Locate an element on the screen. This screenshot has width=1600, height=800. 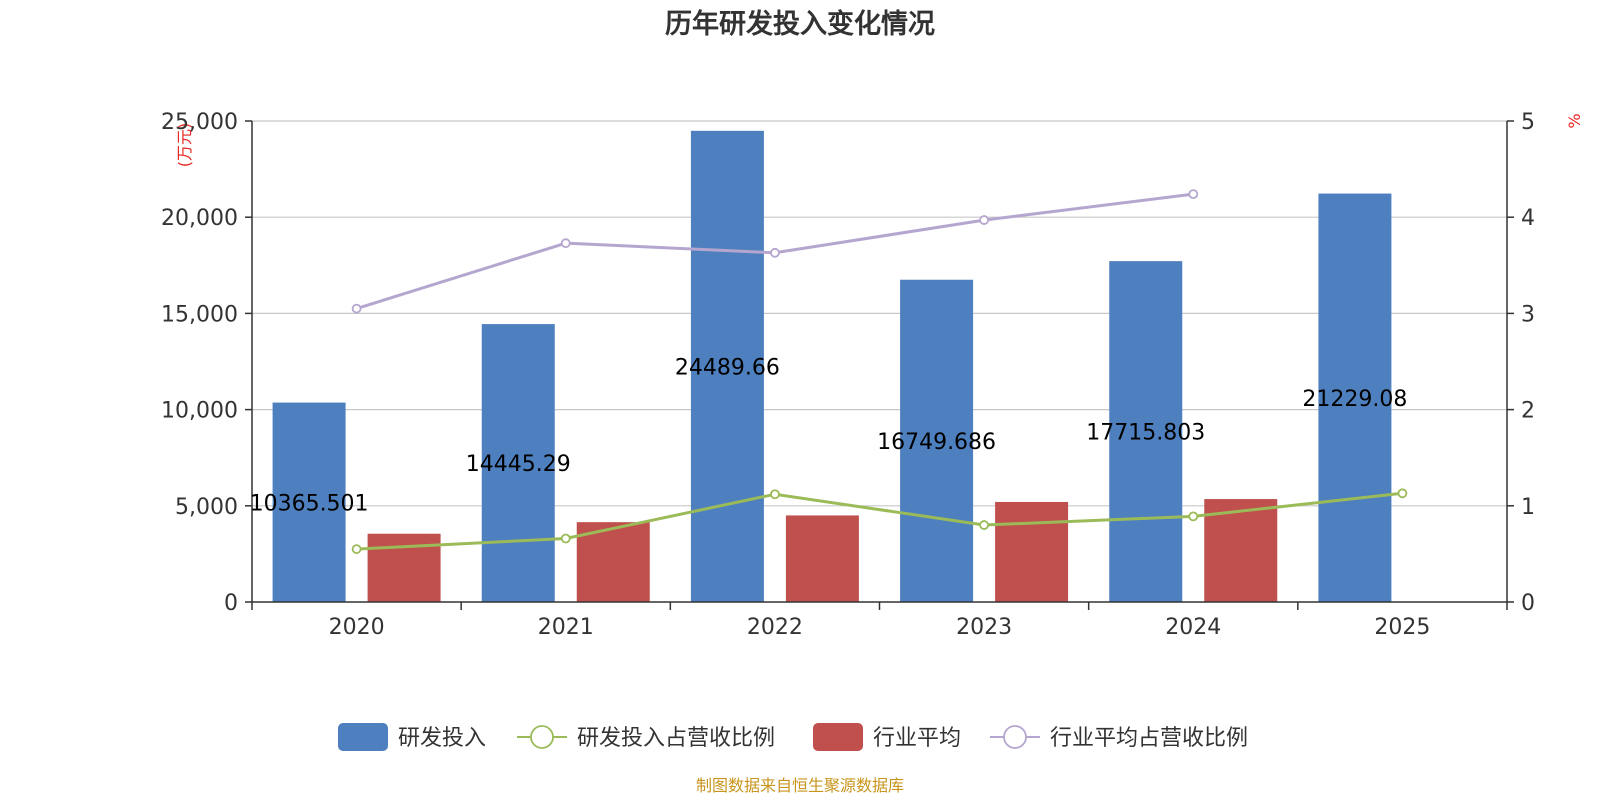
right-axis-unit: % is located at coordinates (1574, 120).